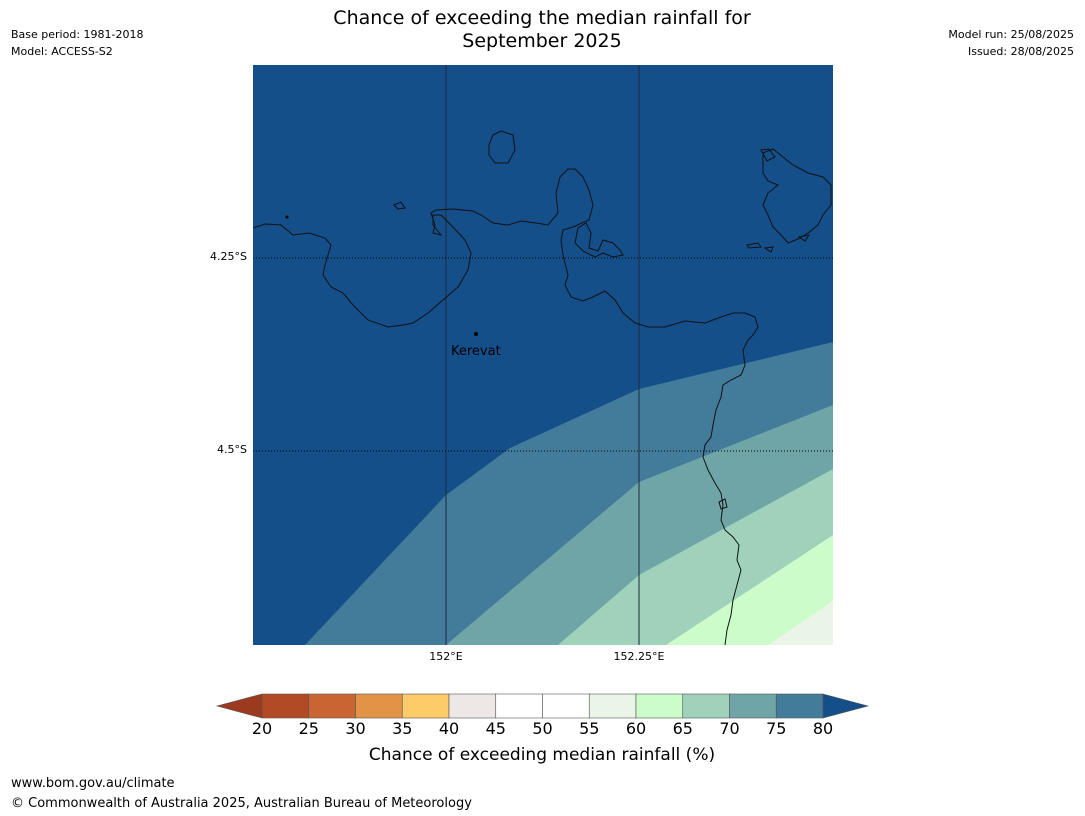 The height and width of the screenshot is (816, 1085). What do you see at coordinates (542, 41) in the screenshot?
I see `map-title-line2: September 2025` at bounding box center [542, 41].